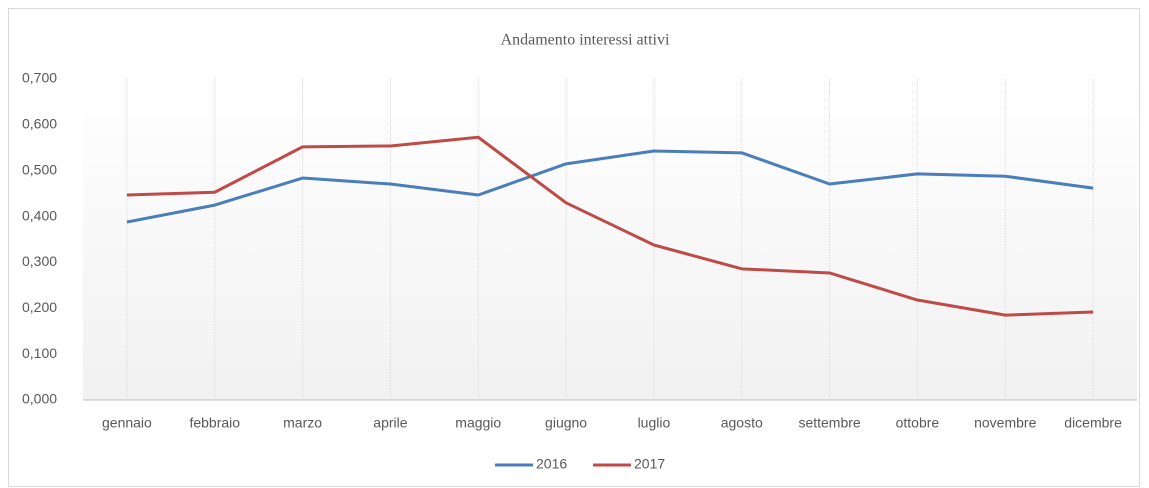 The image size is (1149, 488). Describe the element at coordinates (127, 423) in the screenshot. I see `x-tick-label: gennaio` at that location.